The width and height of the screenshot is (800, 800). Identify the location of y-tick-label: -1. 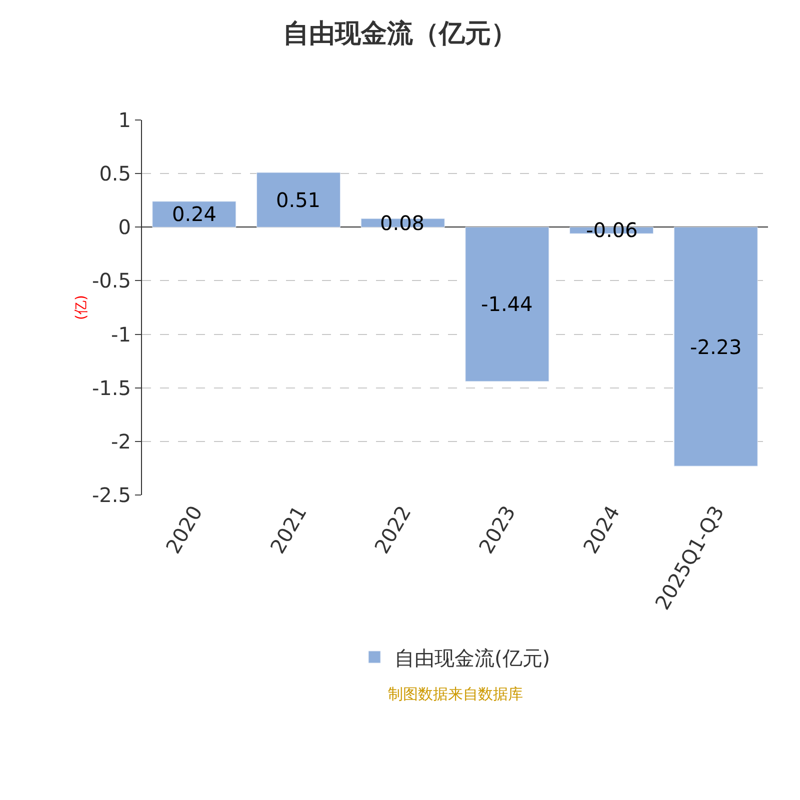
(121, 334).